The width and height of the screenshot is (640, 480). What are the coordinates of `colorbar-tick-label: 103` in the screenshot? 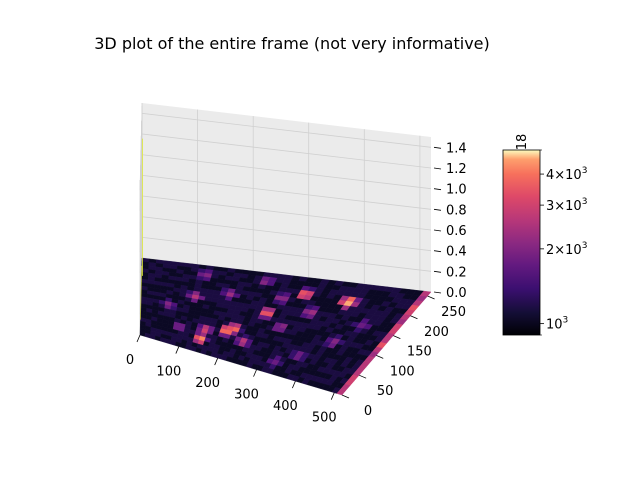 It's located at (557, 324).